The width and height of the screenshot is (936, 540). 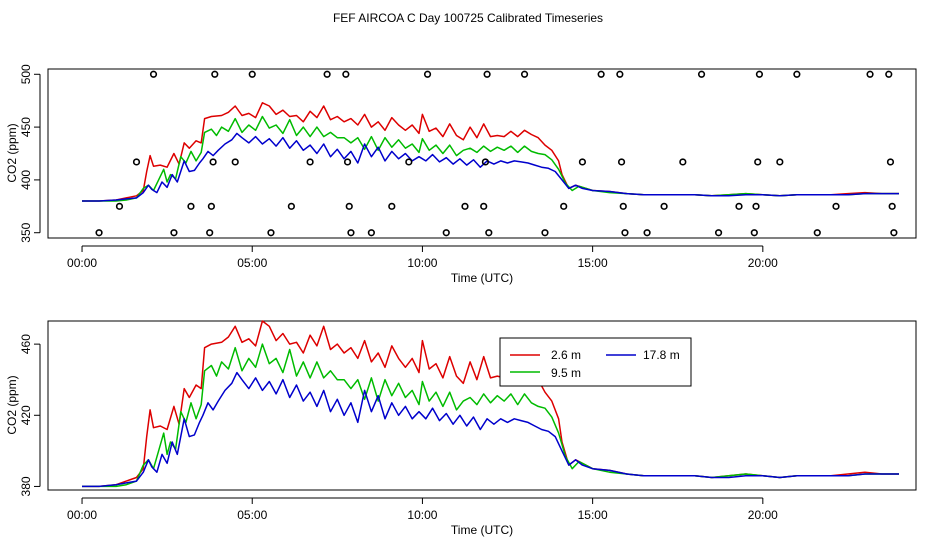 I want to click on top-y-tick-label: 400, so click(x=26, y=180).